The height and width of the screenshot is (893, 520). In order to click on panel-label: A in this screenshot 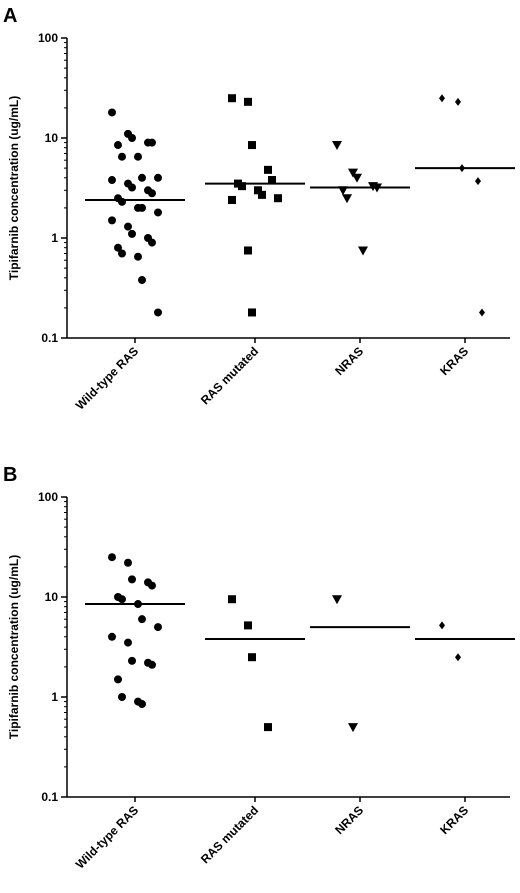, I will do `click(10, 16)`.